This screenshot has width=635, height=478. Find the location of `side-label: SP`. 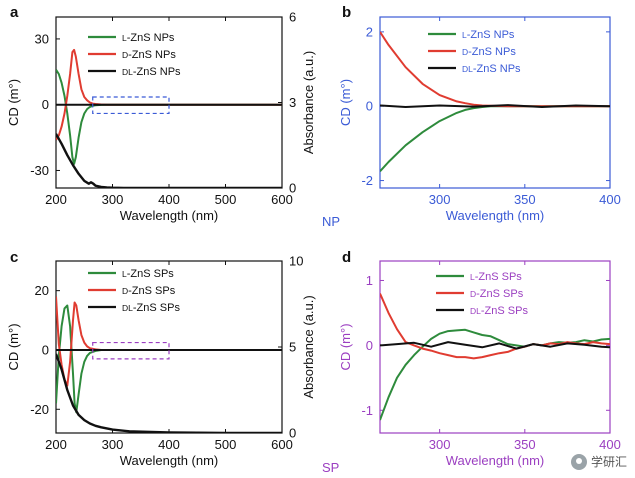

side-label: SP is located at coordinates (330, 467).